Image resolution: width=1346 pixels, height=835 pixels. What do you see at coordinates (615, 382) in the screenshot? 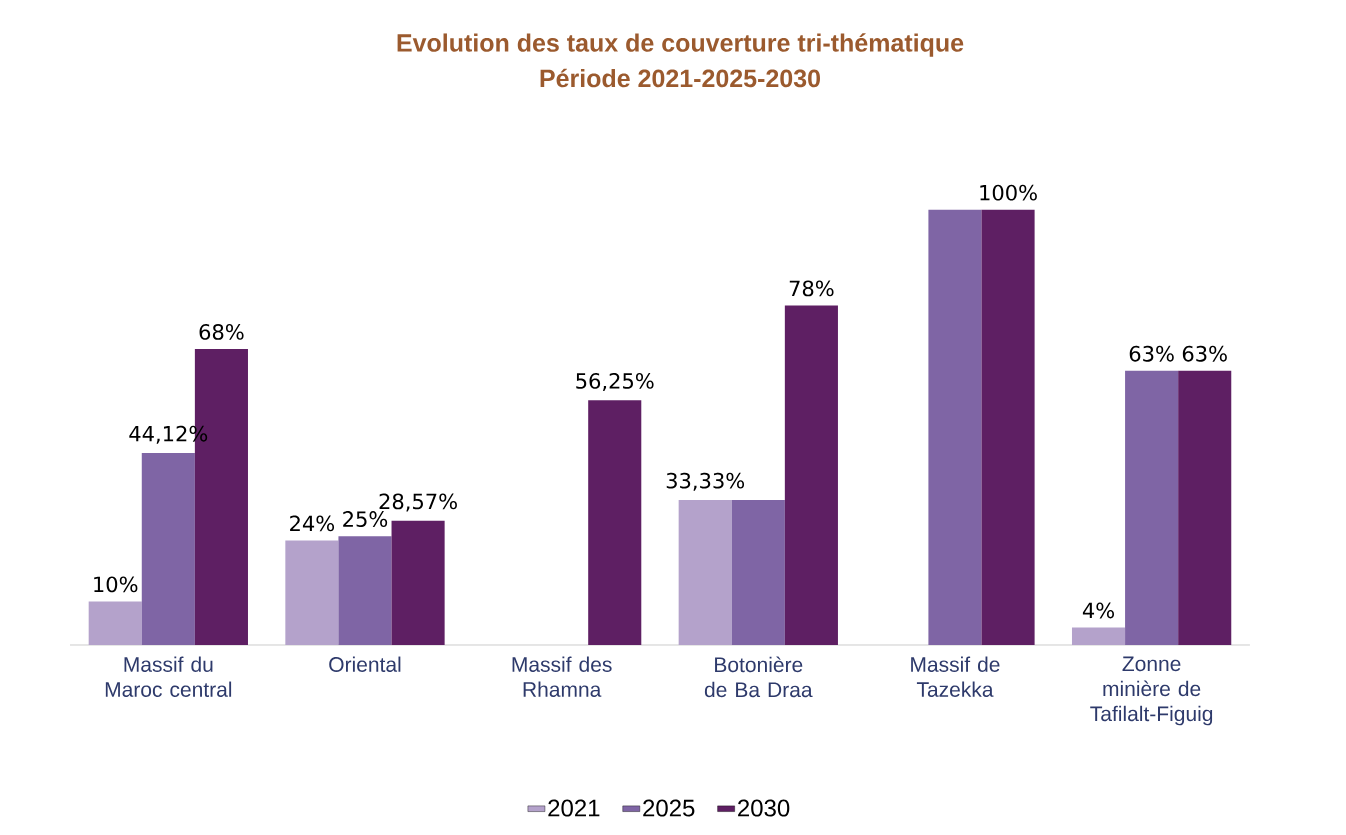
I see `data-label: 56,25%` at bounding box center [615, 382].